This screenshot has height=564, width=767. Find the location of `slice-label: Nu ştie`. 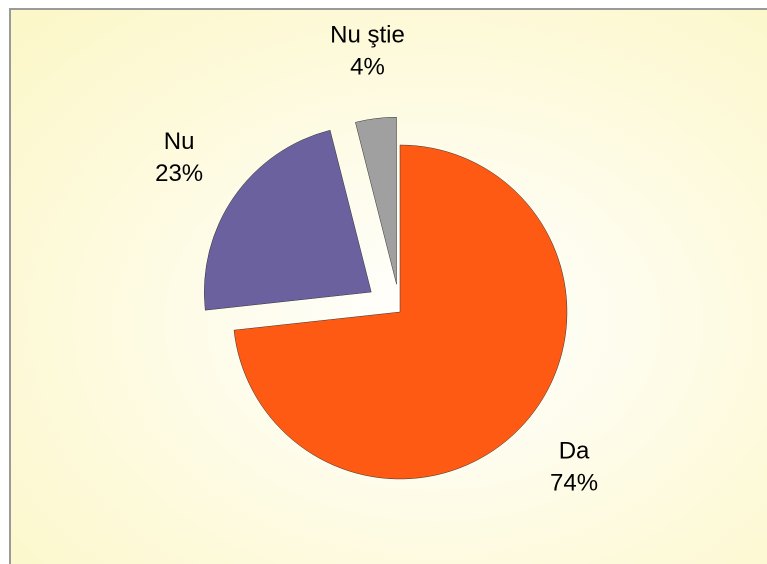

slice-label: Nu ştie is located at coordinates (367, 35).